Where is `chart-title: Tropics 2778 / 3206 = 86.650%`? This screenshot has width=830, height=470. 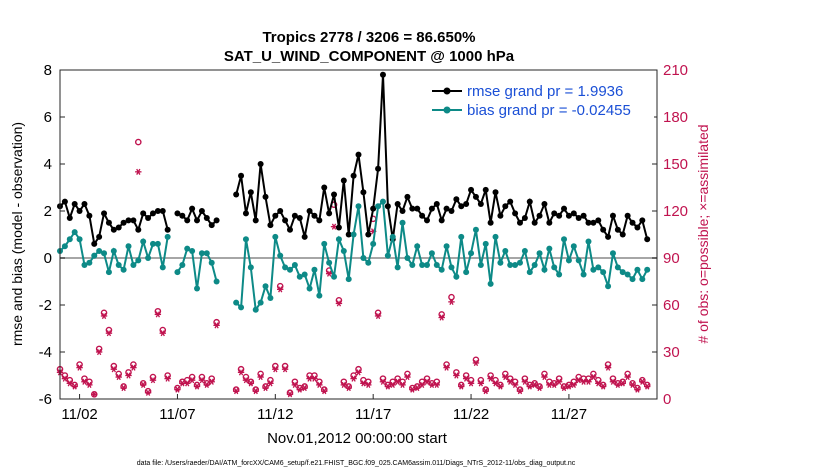 chart-title: Tropics 2778 / 3206 = 86.650% is located at coordinates (368, 37).